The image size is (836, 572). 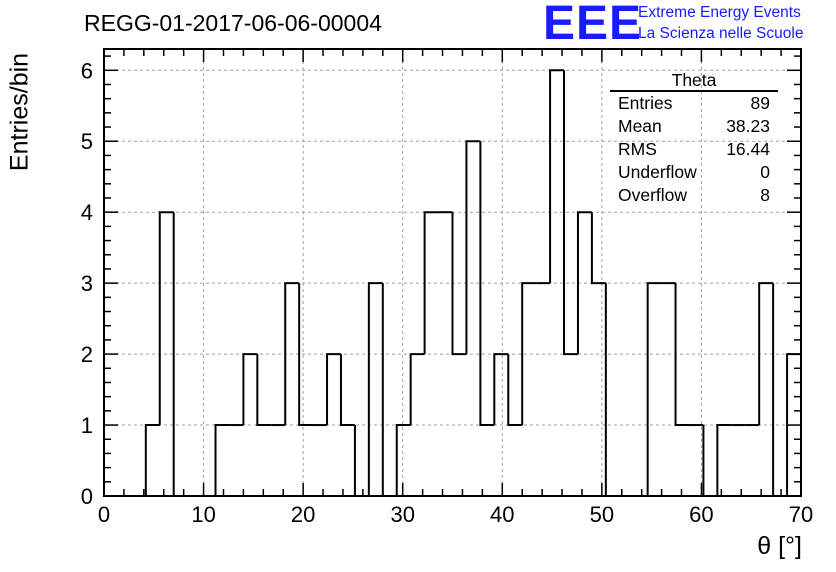 What do you see at coordinates (657, 172) in the screenshot?
I see `stats-label: Underflow` at bounding box center [657, 172].